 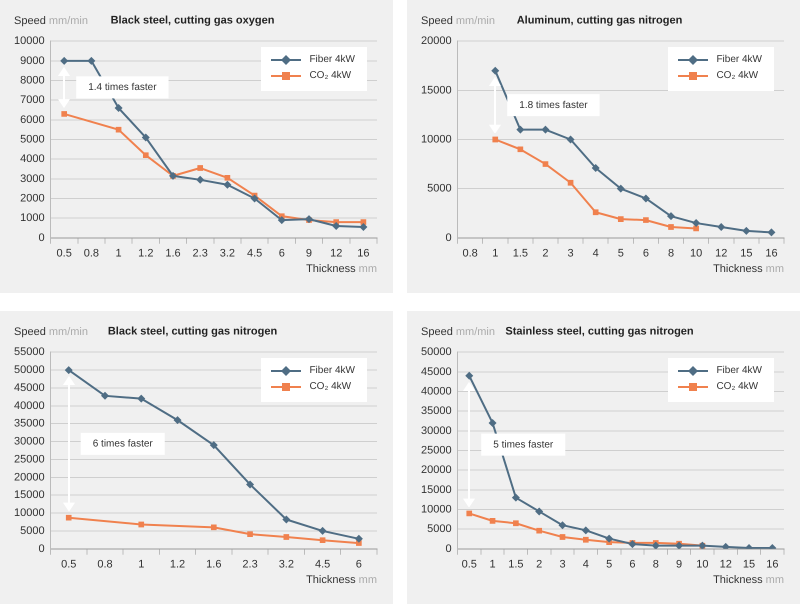 I want to click on x-tick-label: 0.5, so click(x=68, y=564).